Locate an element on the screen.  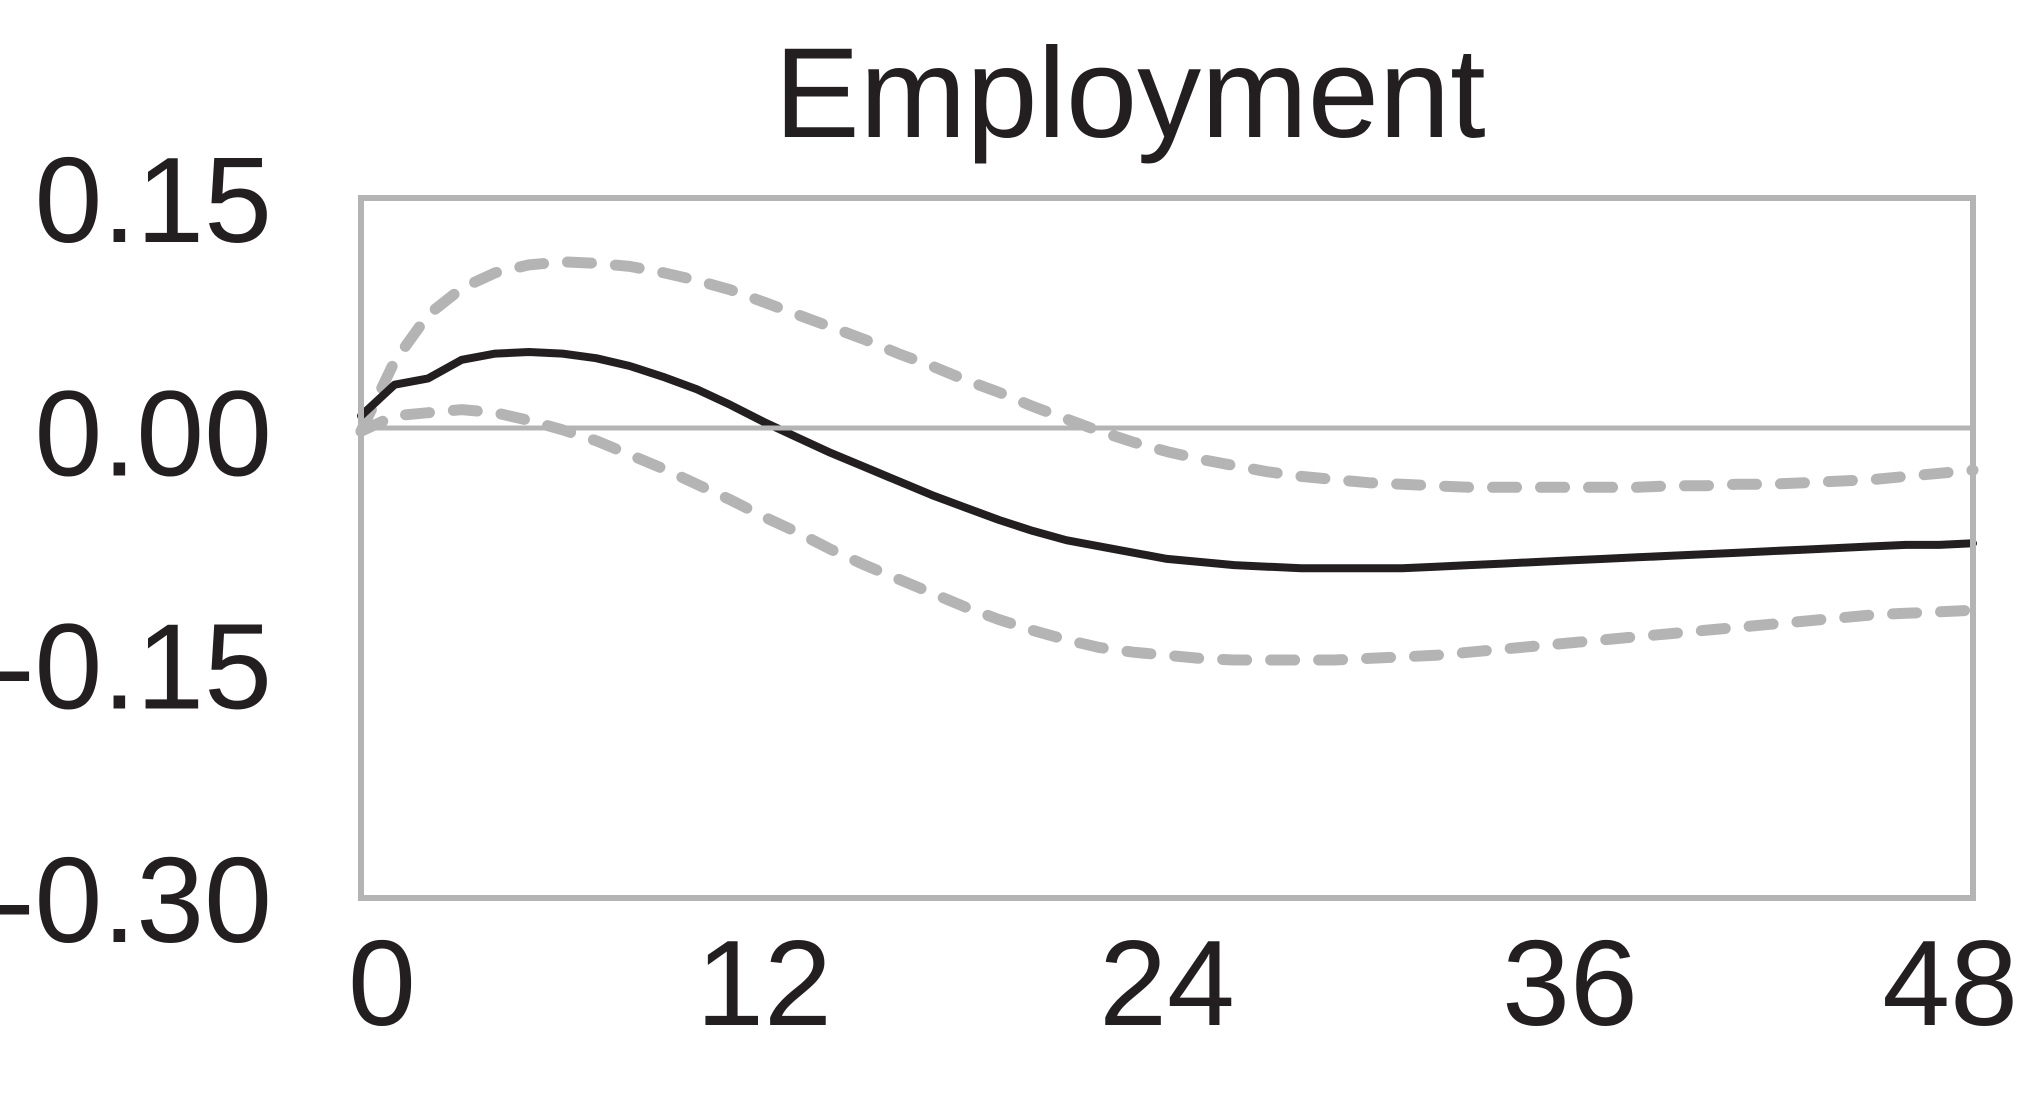
y-tick-label: 0.15 is located at coordinates (153, 200).